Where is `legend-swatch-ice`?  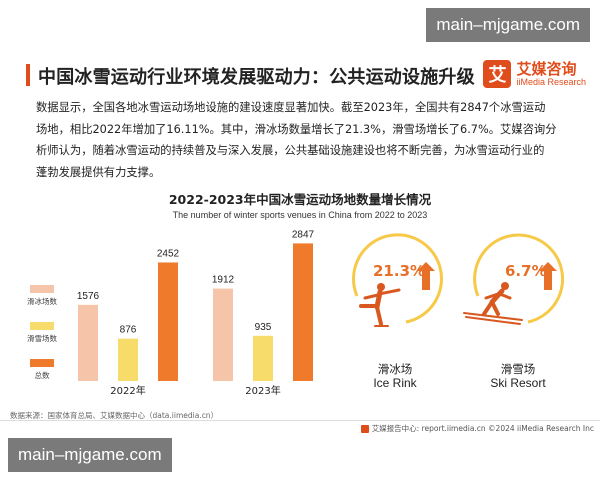
legend-swatch-ice is located at coordinates (42, 289).